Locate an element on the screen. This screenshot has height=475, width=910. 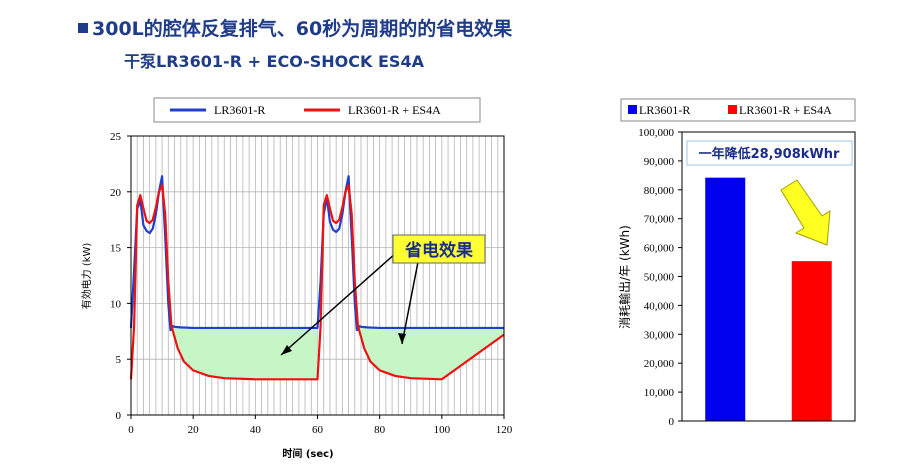
bar-y-tick-label: 60,000 is located at coordinates (659, 249).